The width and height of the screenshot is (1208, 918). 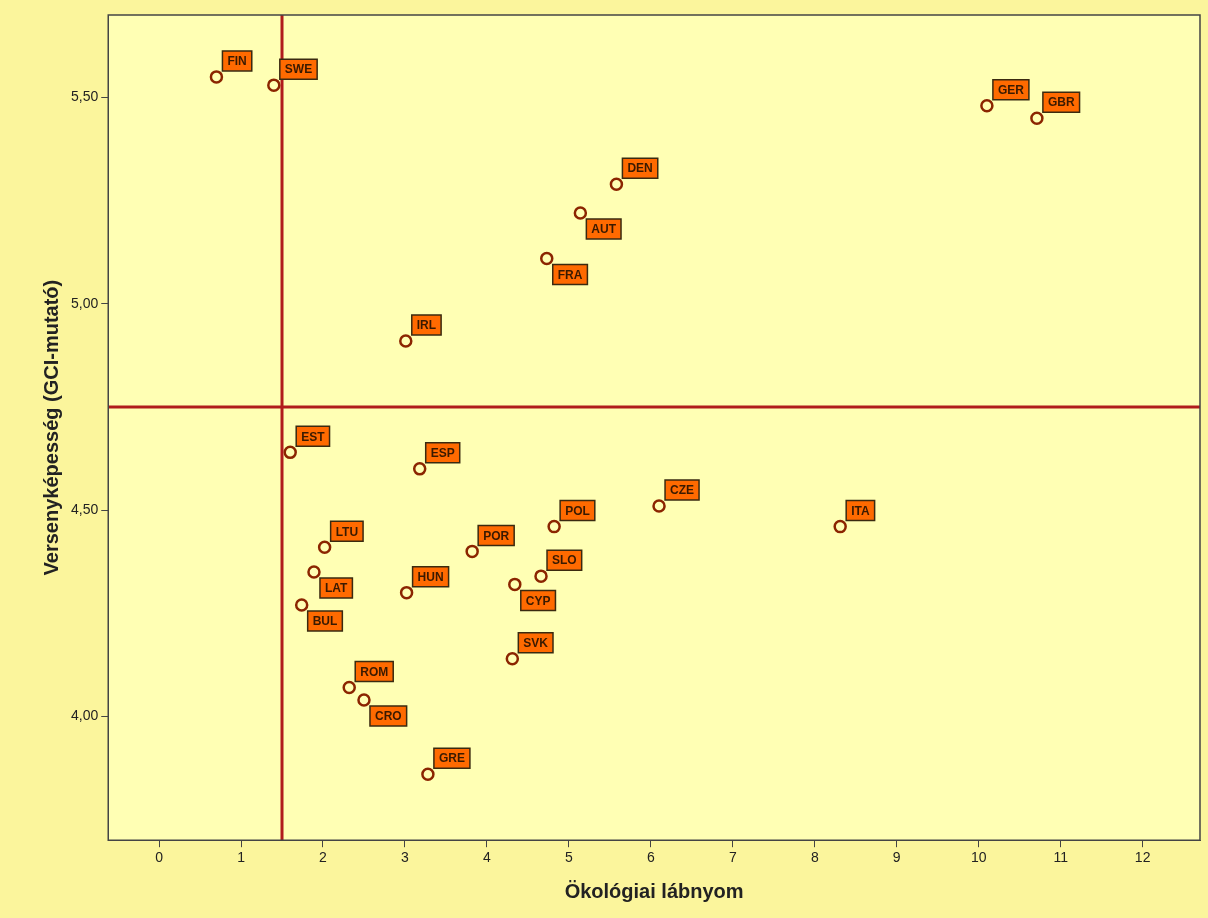 I want to click on annotation: FIN, so click(x=237, y=61).